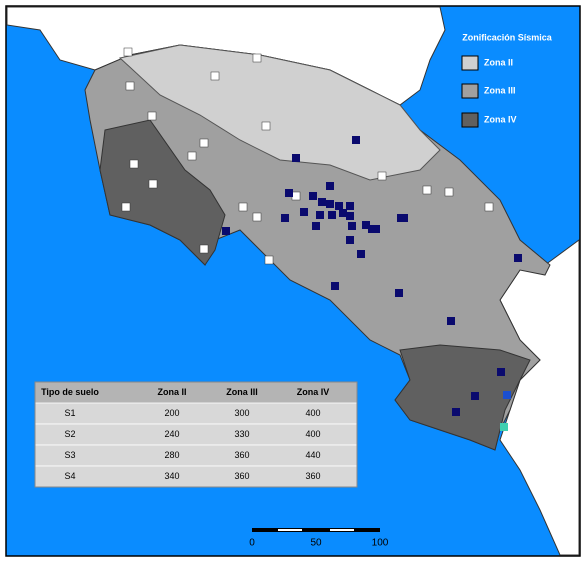 The height and width of the screenshot is (570, 586). I want to click on scale-label: 50, so click(316, 543).